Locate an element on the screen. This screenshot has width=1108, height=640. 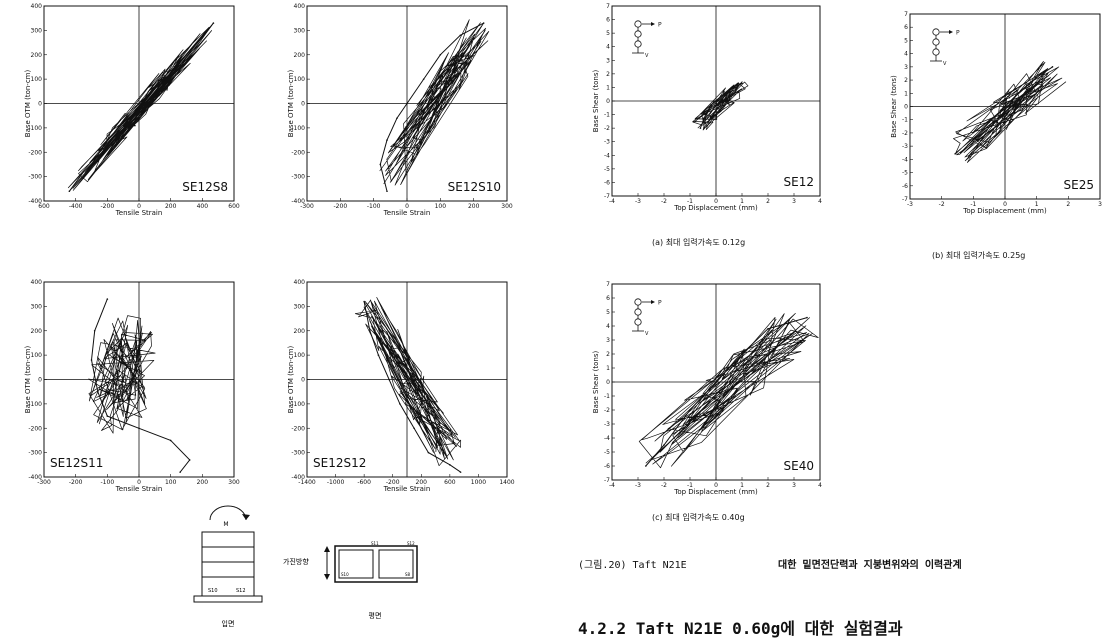
x-tick-label: -600 is located at coordinates (364, 482).